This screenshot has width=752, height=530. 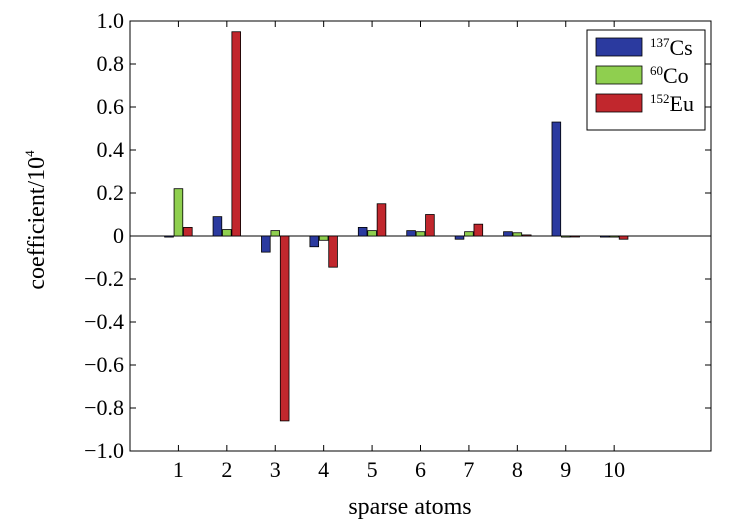 I want to click on x-tick-label: 4, so click(x=323, y=469).